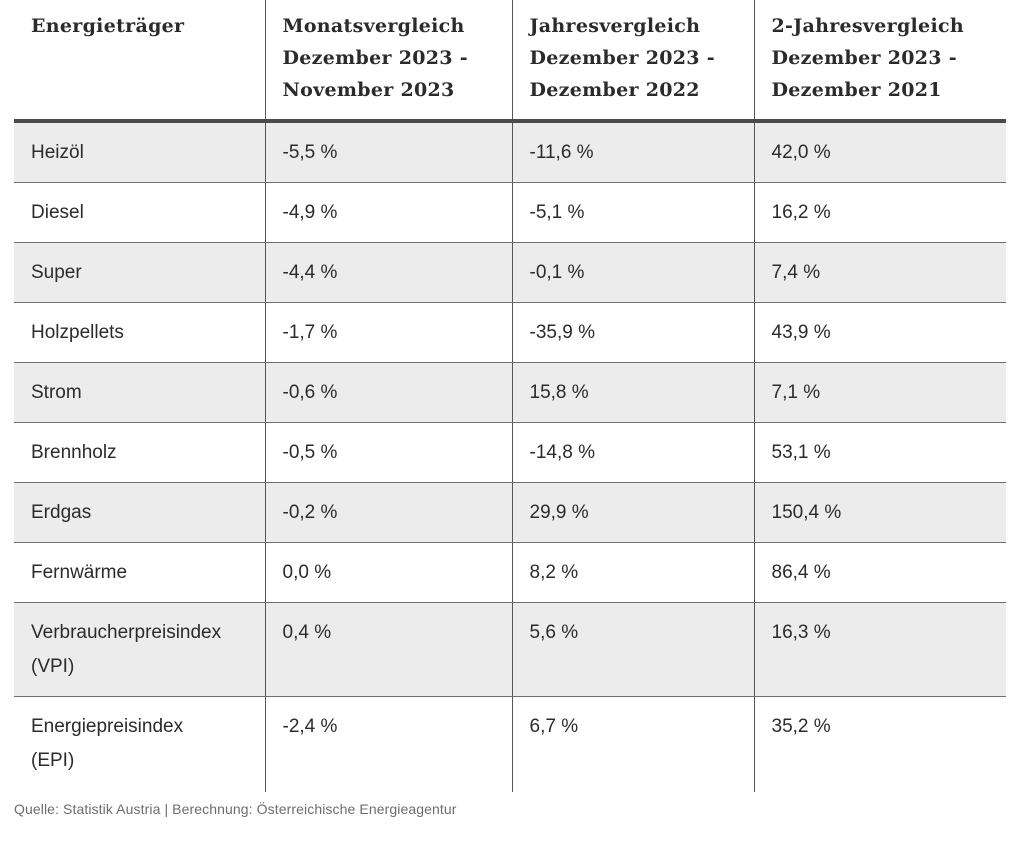 The width and height of the screenshot is (1024, 846). I want to click on cell-year-change: -14,8 %, so click(632, 452).